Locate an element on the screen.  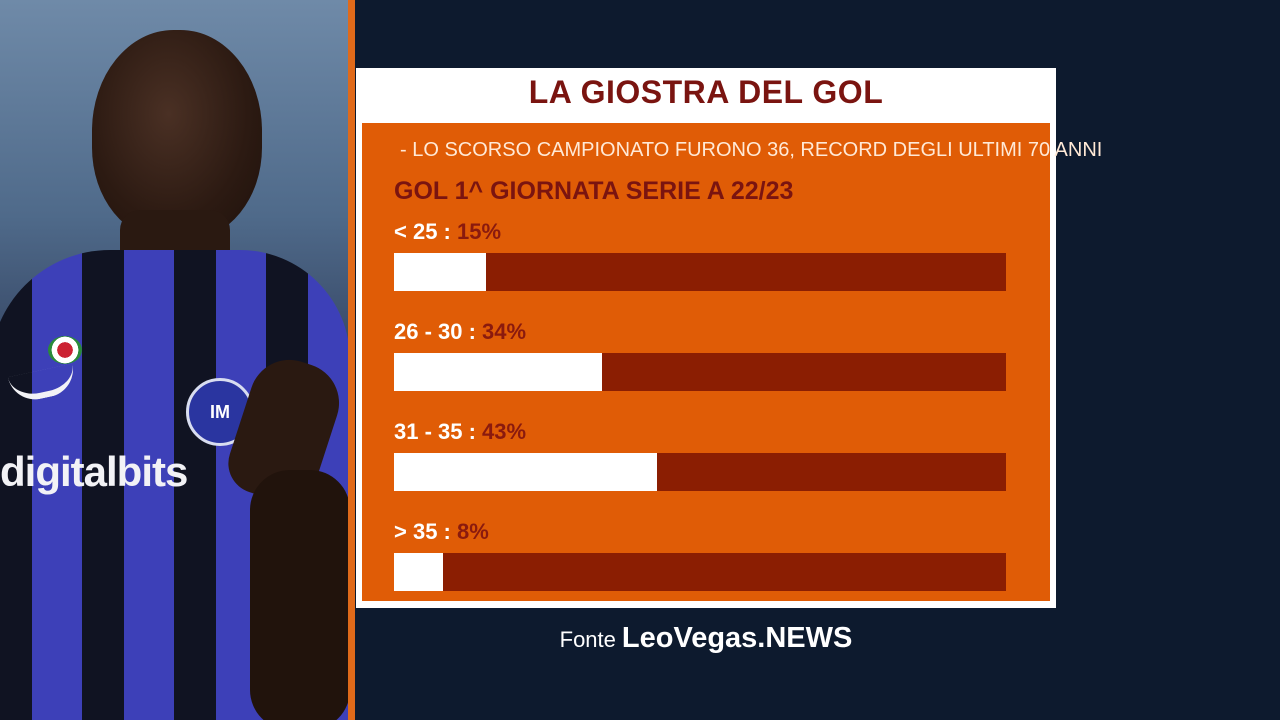
bar-category: 26 - 30 : is located at coordinates (438, 331).